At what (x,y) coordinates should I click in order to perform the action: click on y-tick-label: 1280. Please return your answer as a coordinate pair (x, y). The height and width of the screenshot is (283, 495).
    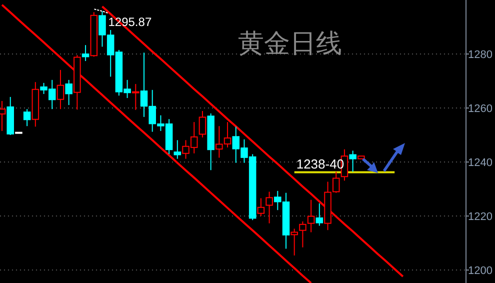
    Looking at the image, I should click on (480, 55).